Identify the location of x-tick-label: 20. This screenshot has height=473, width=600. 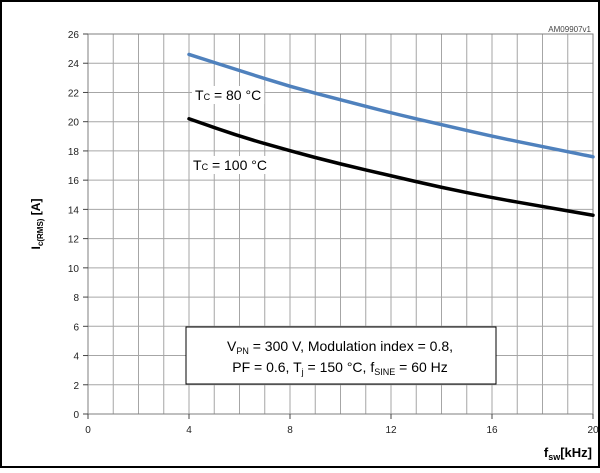
(593, 430).